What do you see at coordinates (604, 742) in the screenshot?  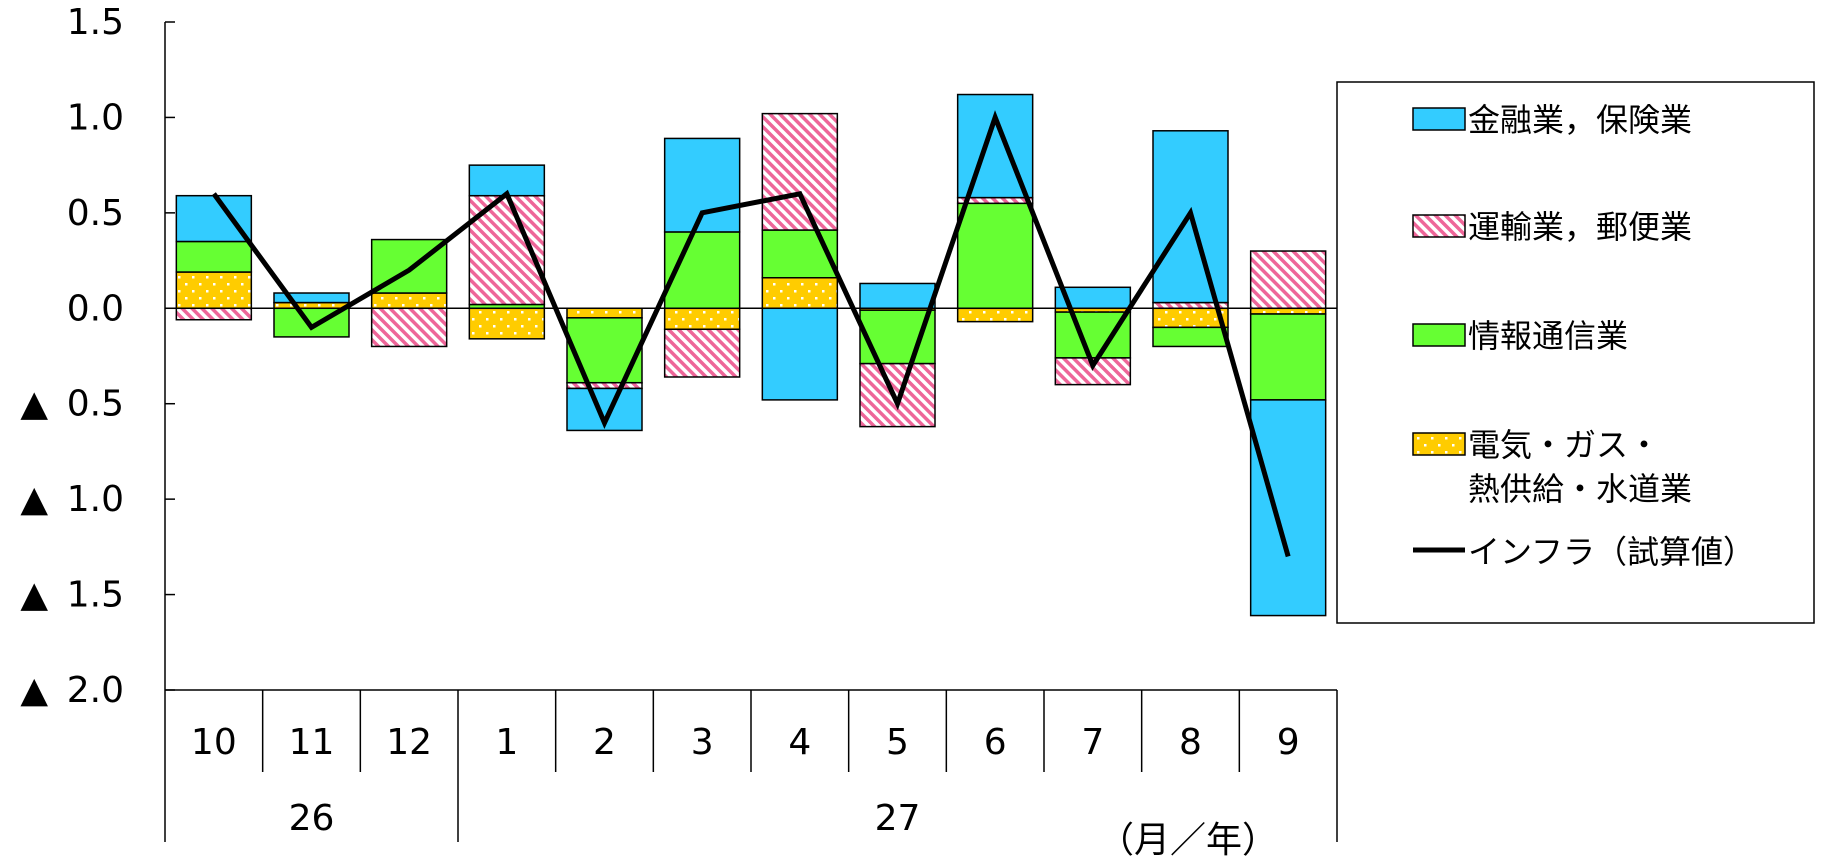 I see `x-tick-label: 2` at bounding box center [604, 742].